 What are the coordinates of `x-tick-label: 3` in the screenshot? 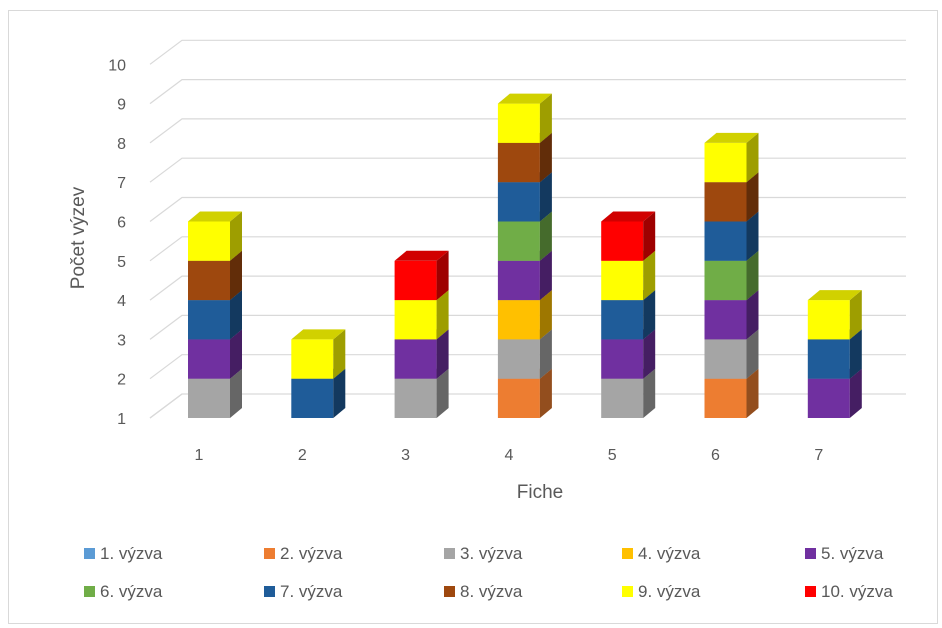 It's located at (405, 455).